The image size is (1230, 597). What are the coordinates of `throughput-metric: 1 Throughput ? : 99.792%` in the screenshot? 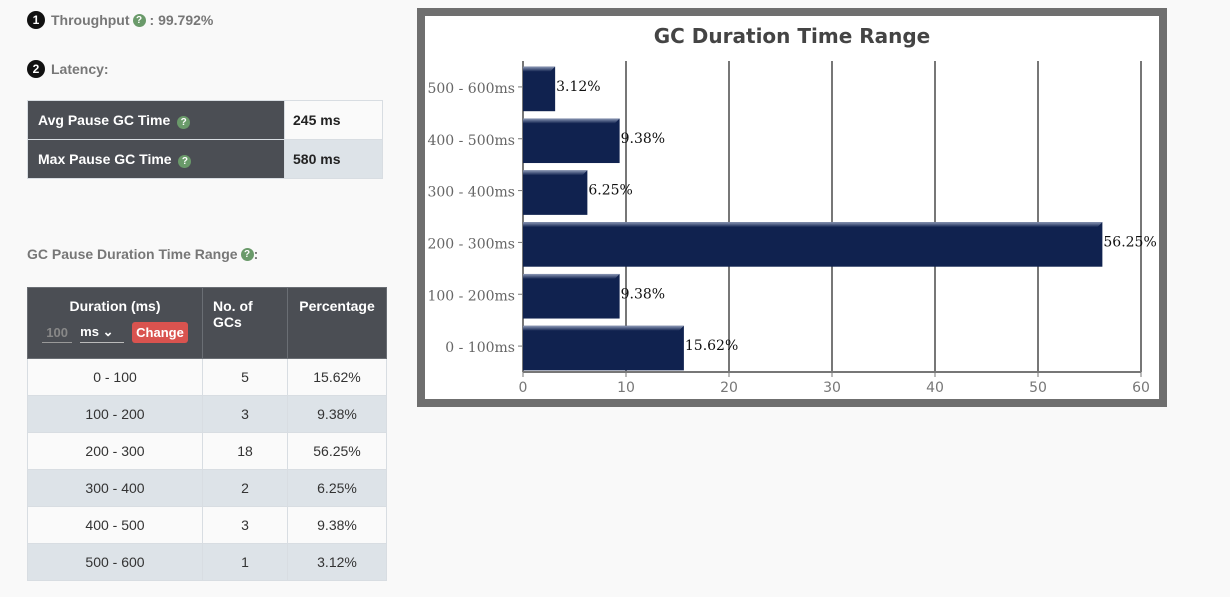 It's located at (120, 20).